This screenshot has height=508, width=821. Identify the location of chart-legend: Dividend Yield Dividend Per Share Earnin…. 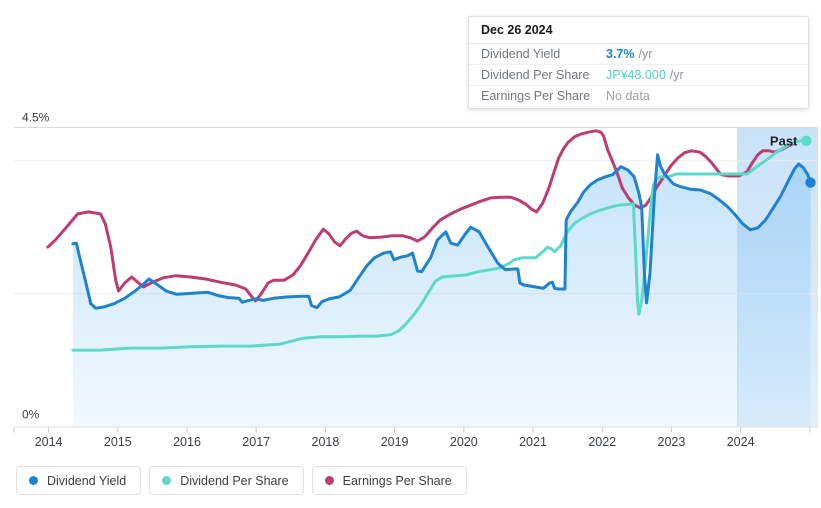
(241, 480).